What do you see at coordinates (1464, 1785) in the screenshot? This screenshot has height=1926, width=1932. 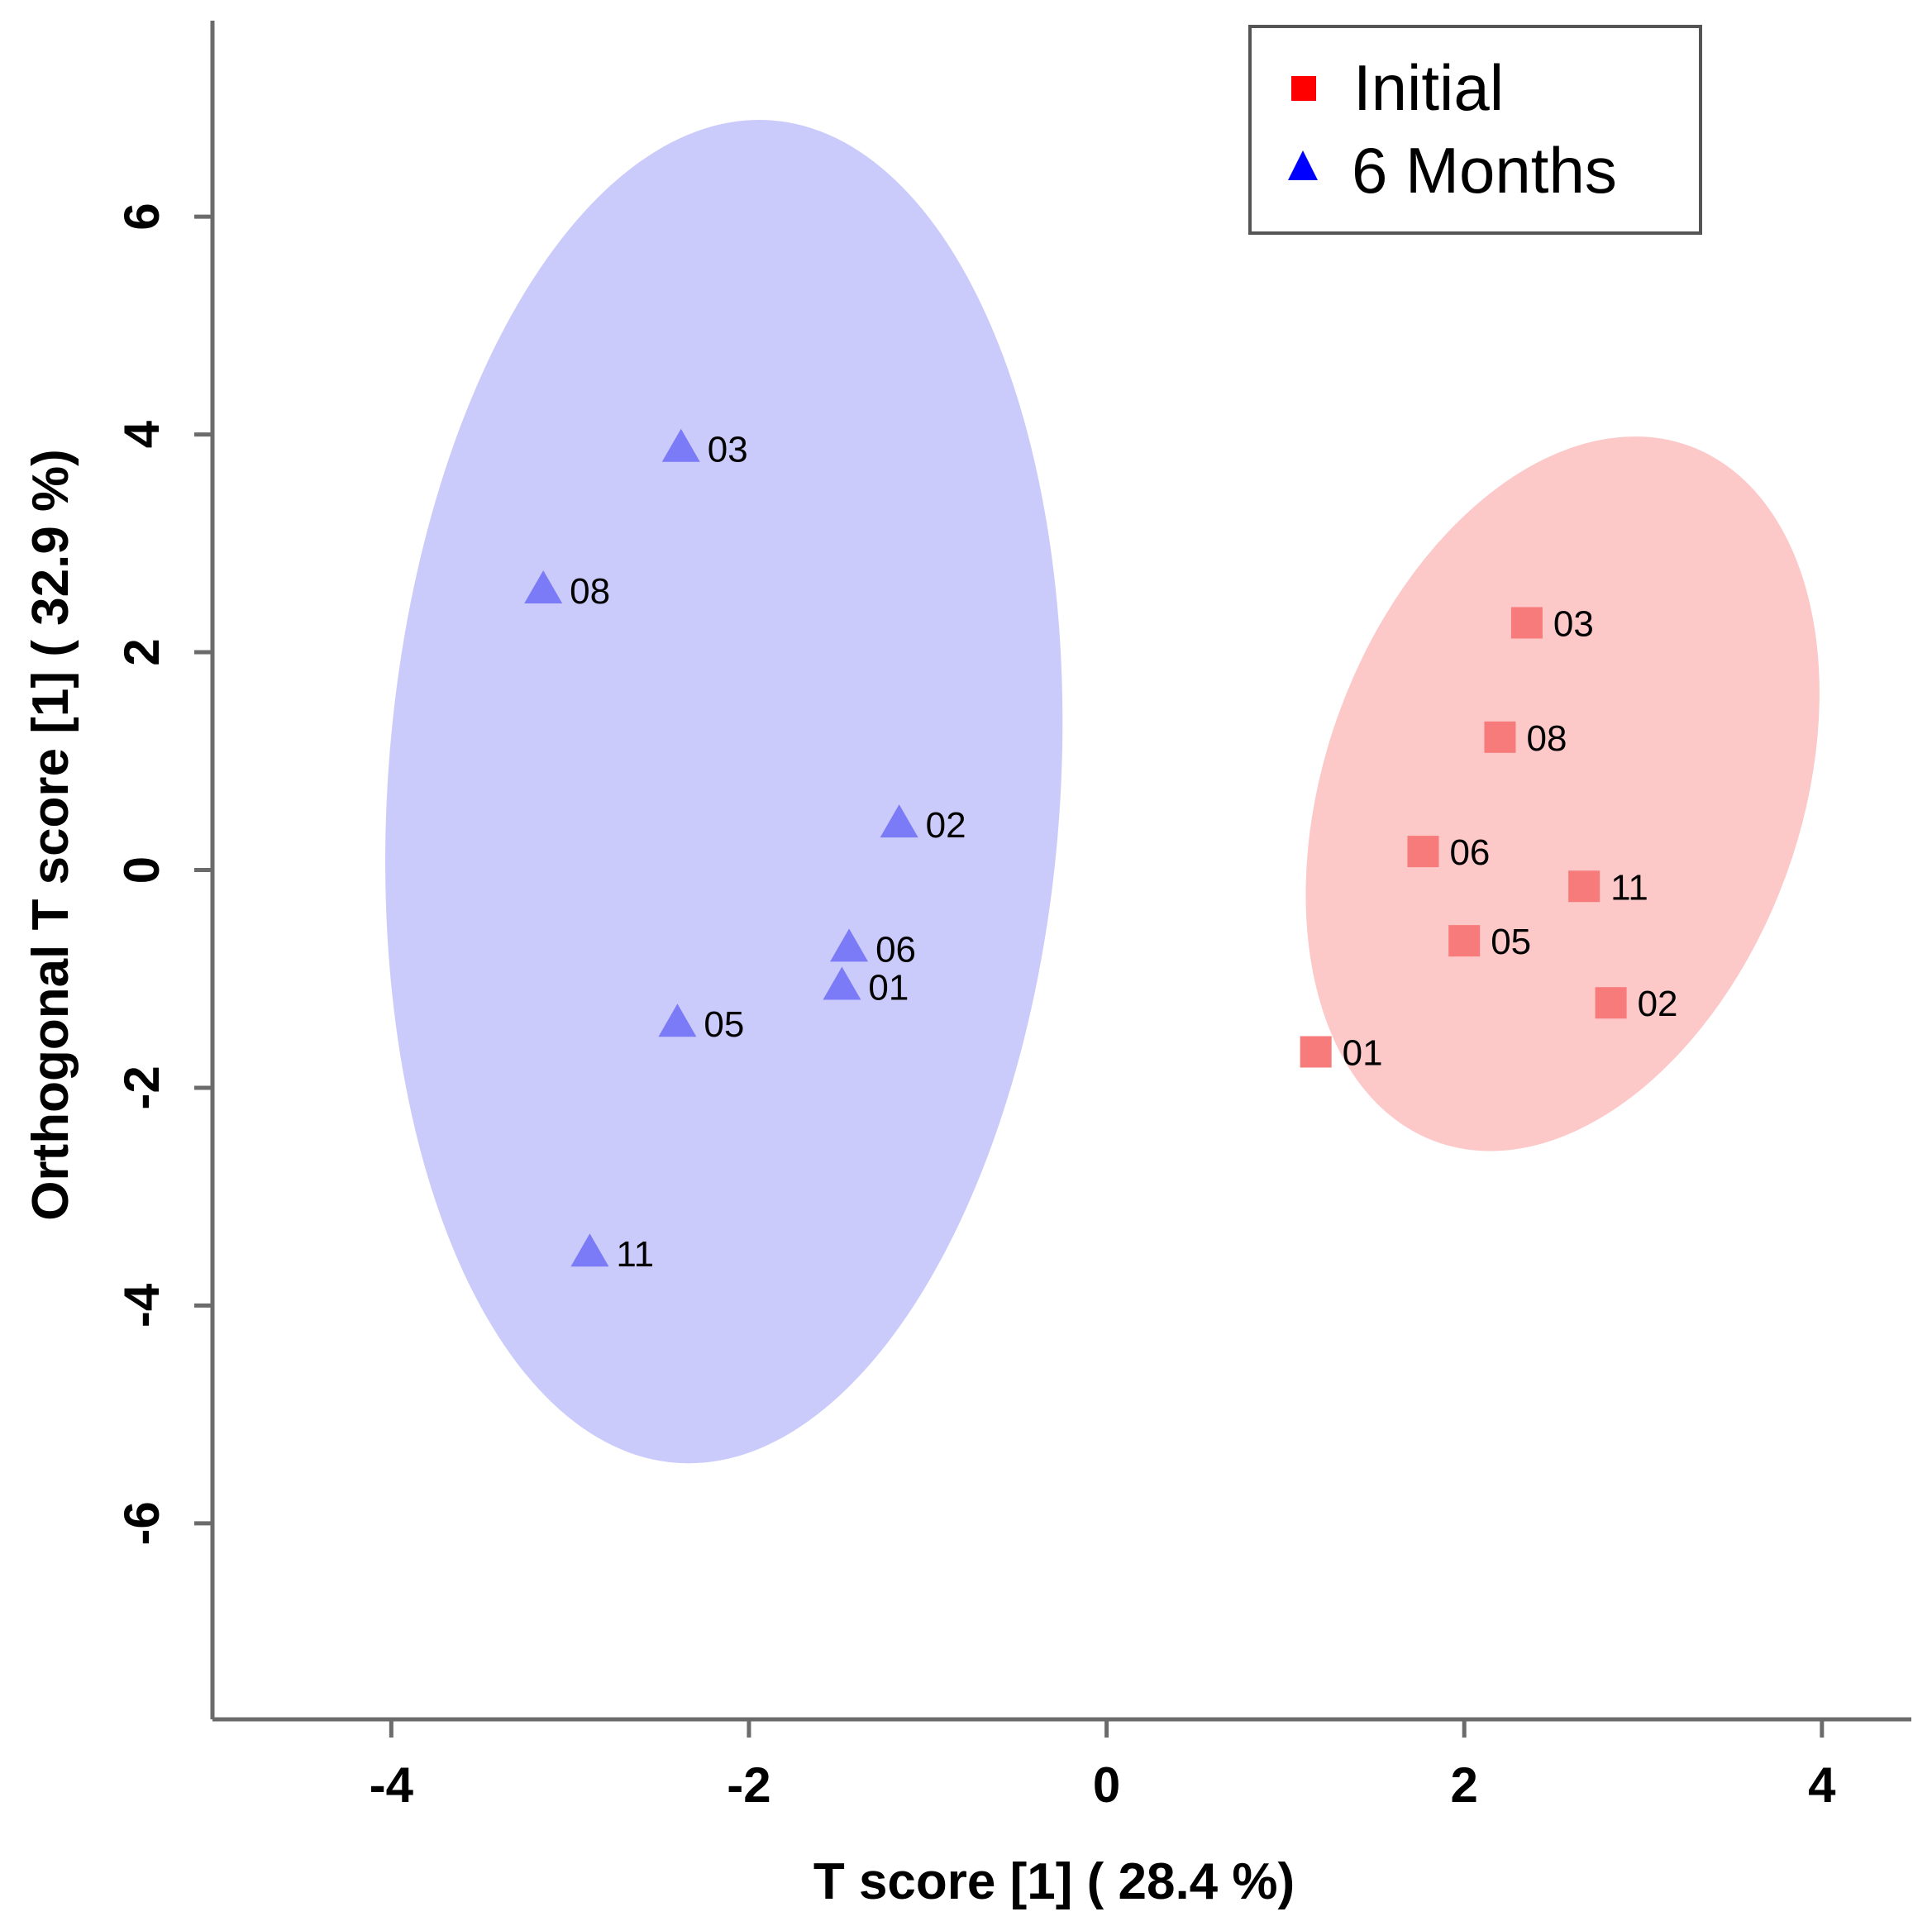 I see `x-tick-label-2: 2` at bounding box center [1464, 1785].